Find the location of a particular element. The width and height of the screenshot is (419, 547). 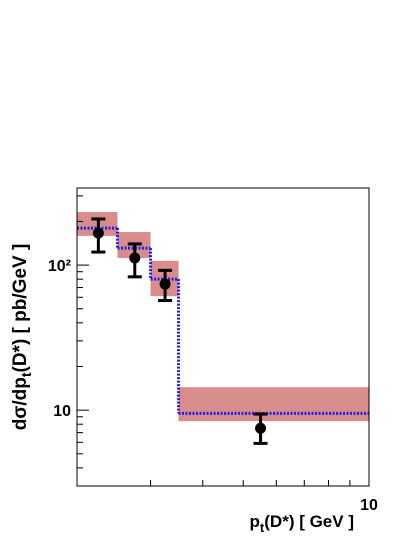

y-tick-label: 10 is located at coordinates (62, 411).